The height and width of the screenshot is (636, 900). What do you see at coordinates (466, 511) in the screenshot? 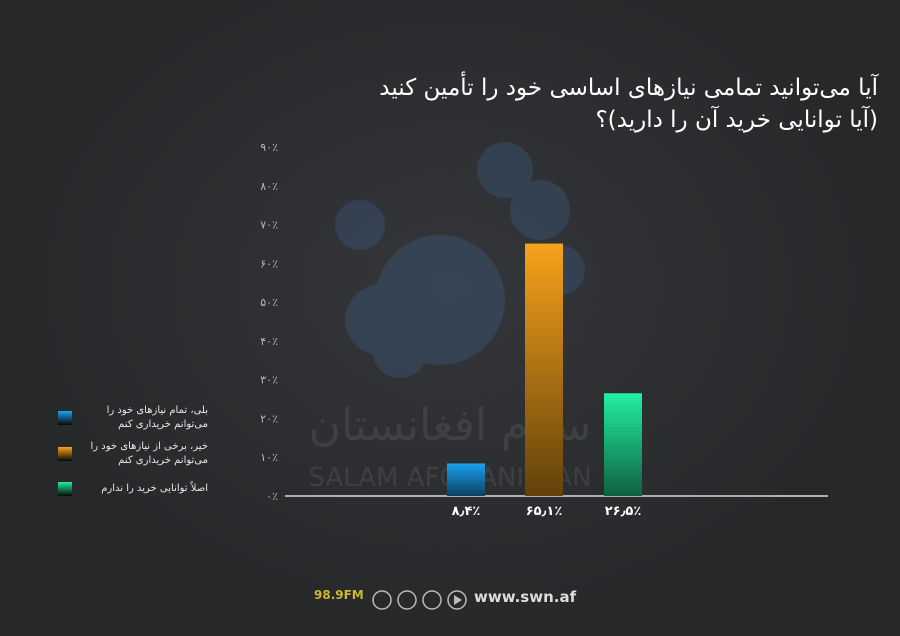
I see `value-label: ۸٫۴٪` at bounding box center [466, 511].